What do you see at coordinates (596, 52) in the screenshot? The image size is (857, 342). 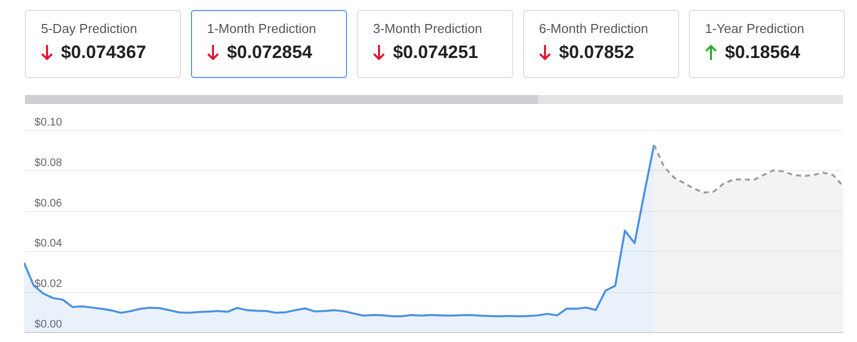 I see `text: $0.07852` at bounding box center [596, 52].